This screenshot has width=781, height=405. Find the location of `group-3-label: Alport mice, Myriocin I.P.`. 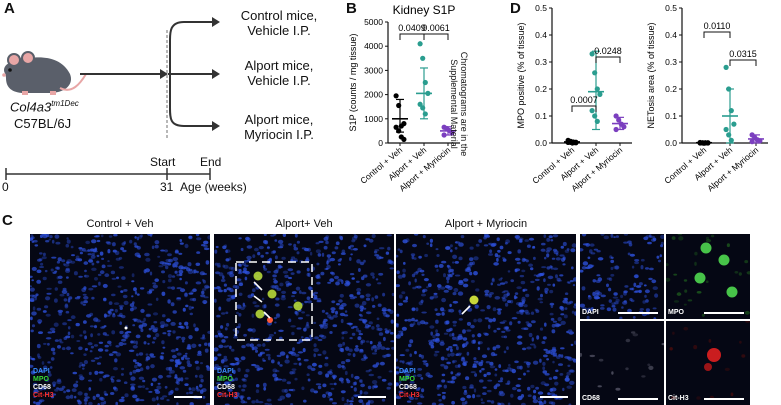

group-3-label: Alport mice, Myriocin I.P. is located at coordinates (279, 127).